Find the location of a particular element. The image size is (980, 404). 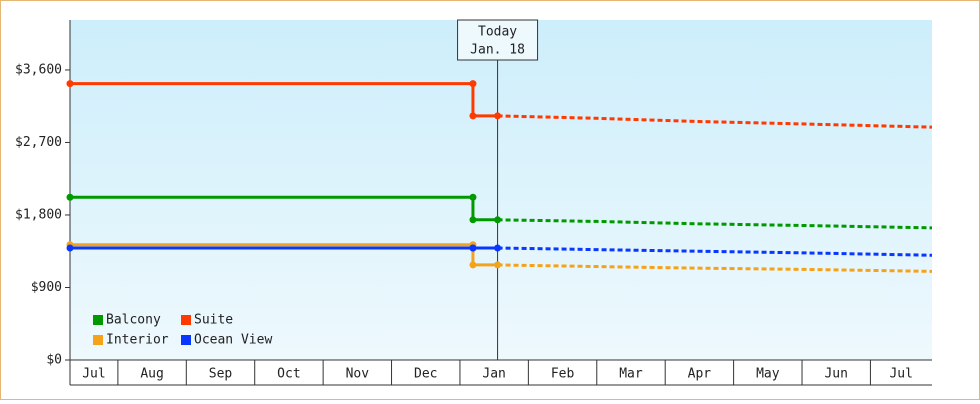

x-tick-label: Aug is located at coordinates (151, 374).